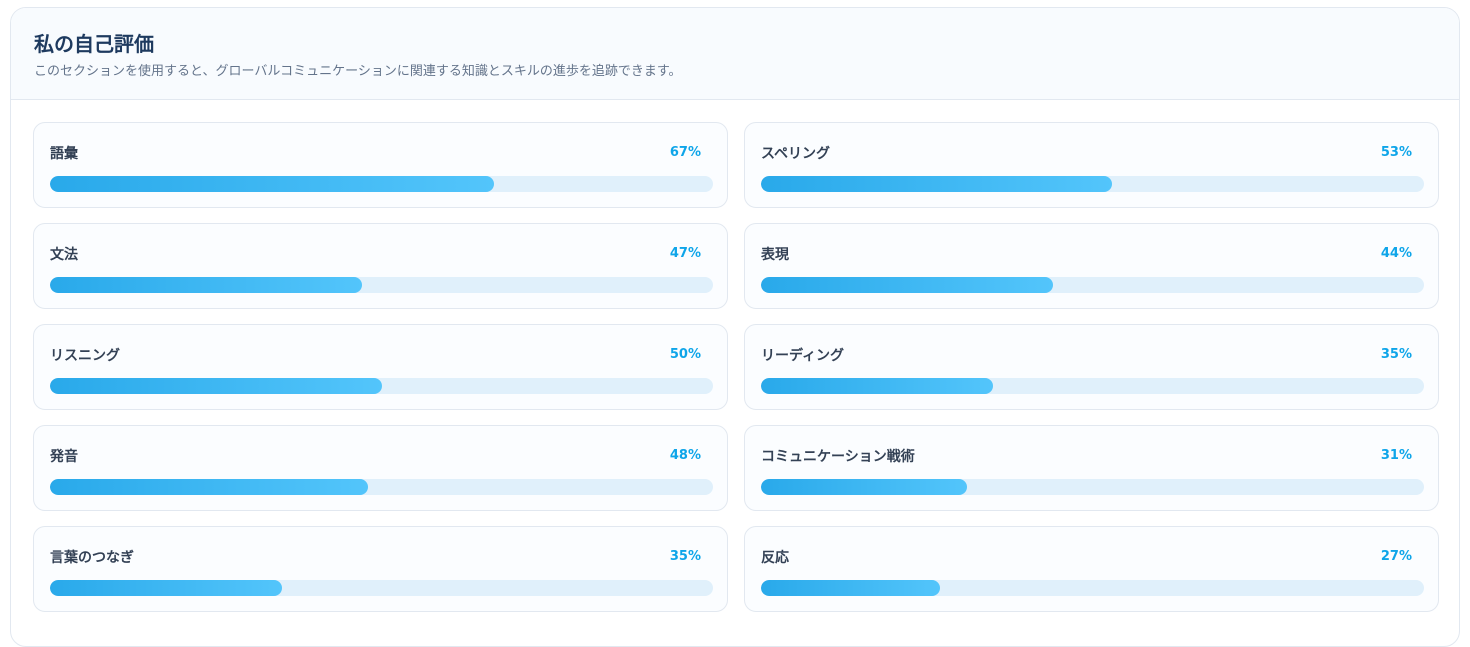  Describe the element at coordinates (1091, 266) in the screenshot. I see `skill-card: 表現 44%` at that location.